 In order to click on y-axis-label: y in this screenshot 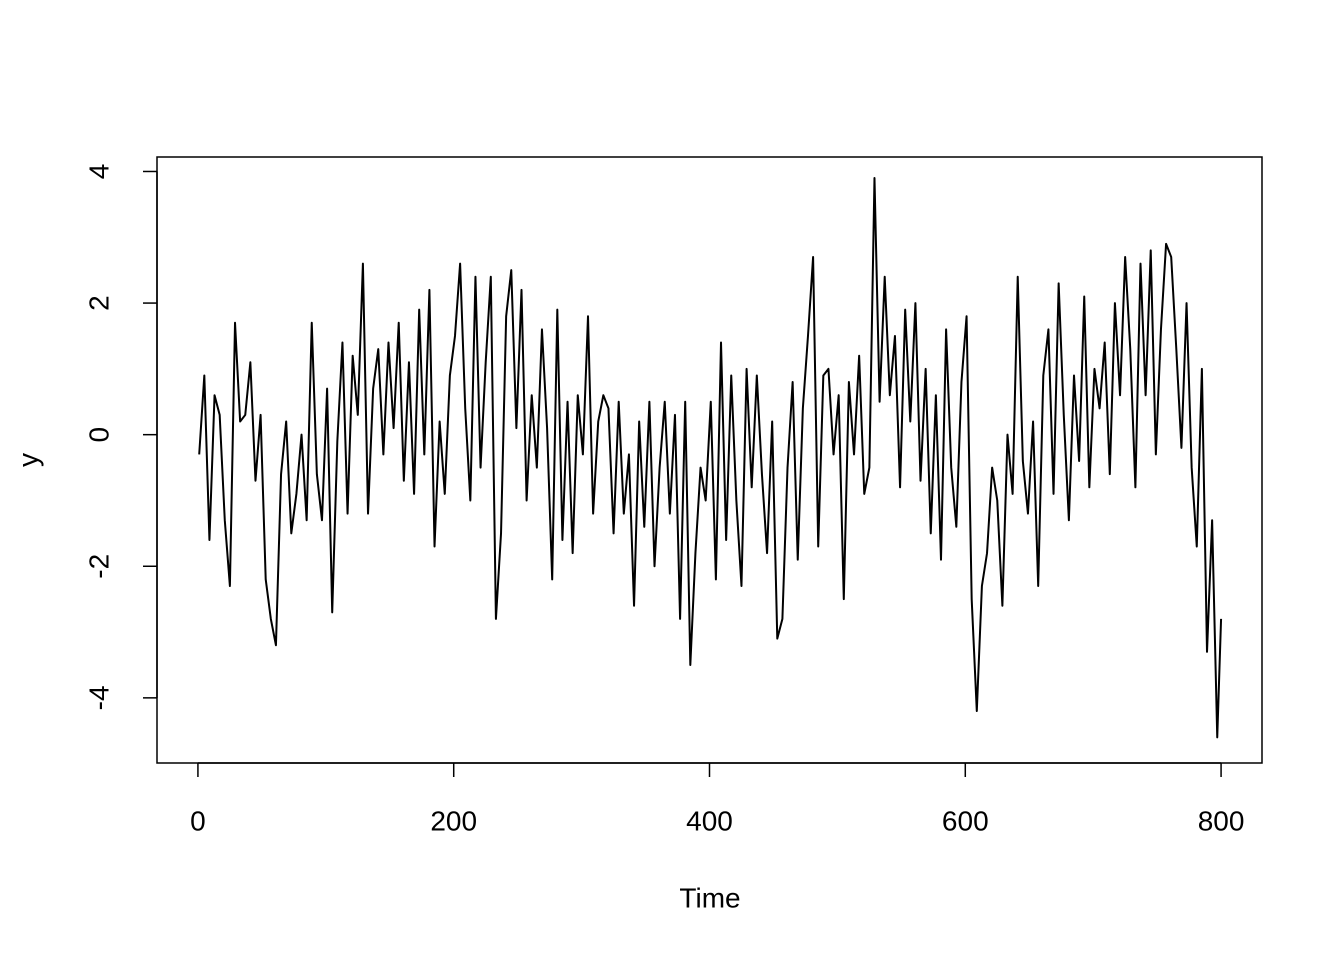, I will do `click(27, 460)`.